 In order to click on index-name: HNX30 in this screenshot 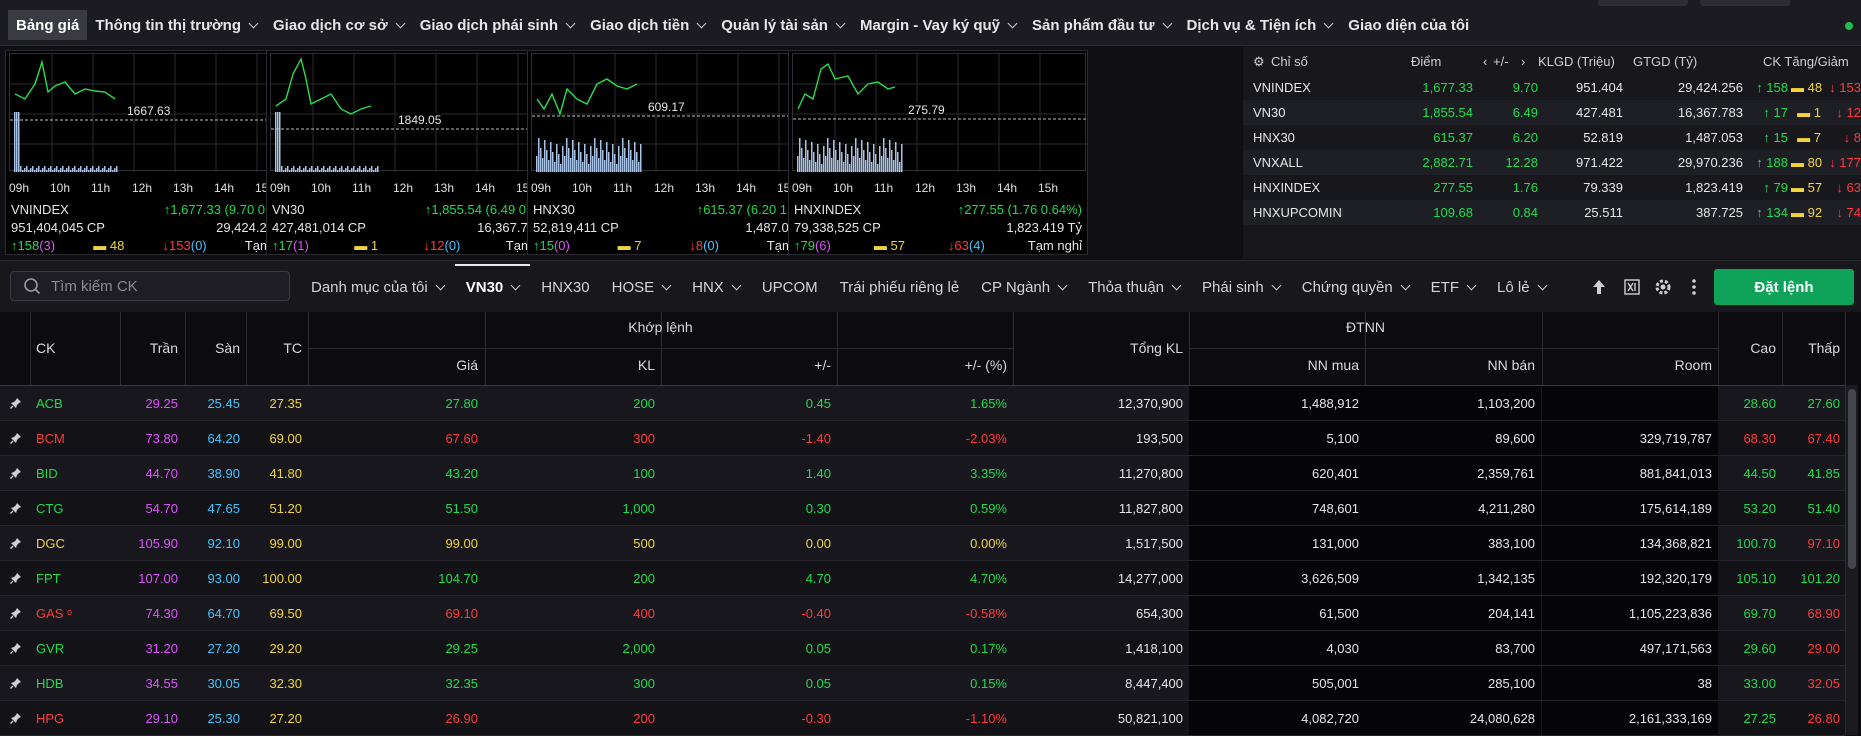, I will do `click(554, 209)`.